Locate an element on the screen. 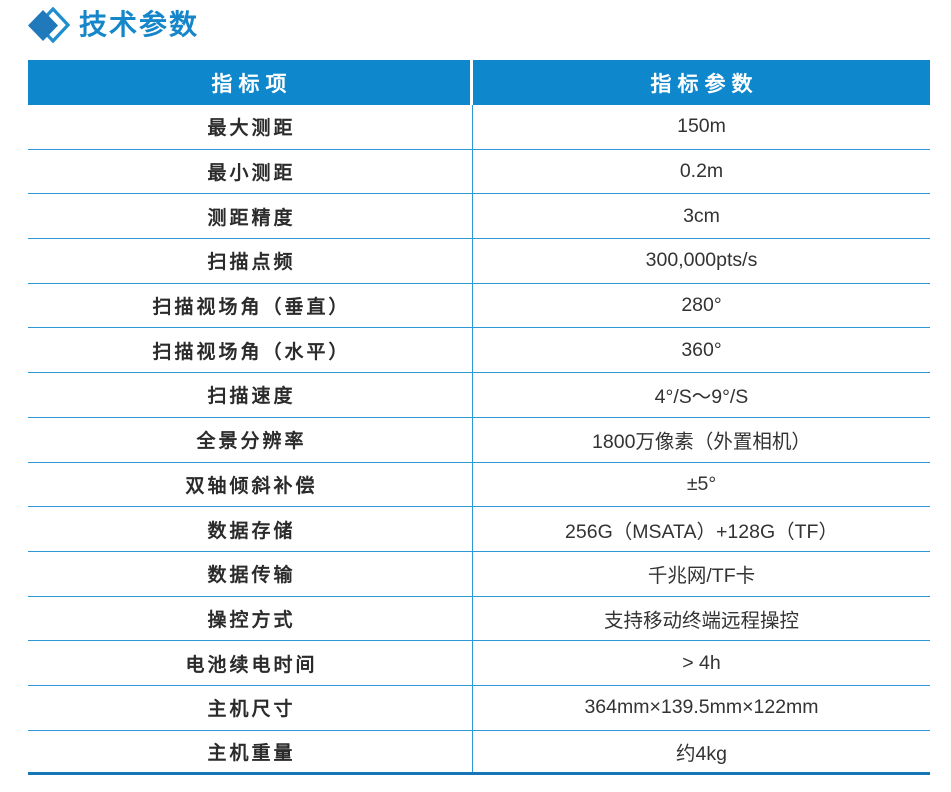 This screenshot has height=792, width=951. table-row: 扫描点频 300,000pts/s is located at coordinates (479, 261).